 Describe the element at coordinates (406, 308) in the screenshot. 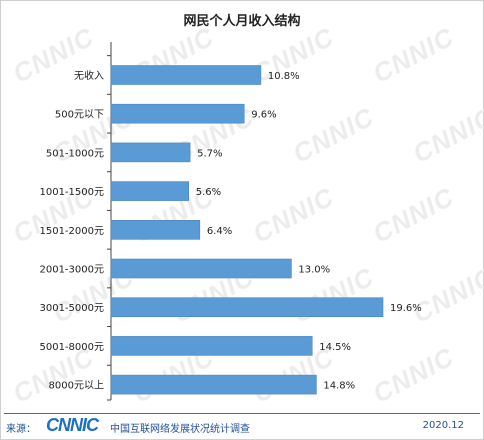

I see `data-label: 19.6%` at that location.